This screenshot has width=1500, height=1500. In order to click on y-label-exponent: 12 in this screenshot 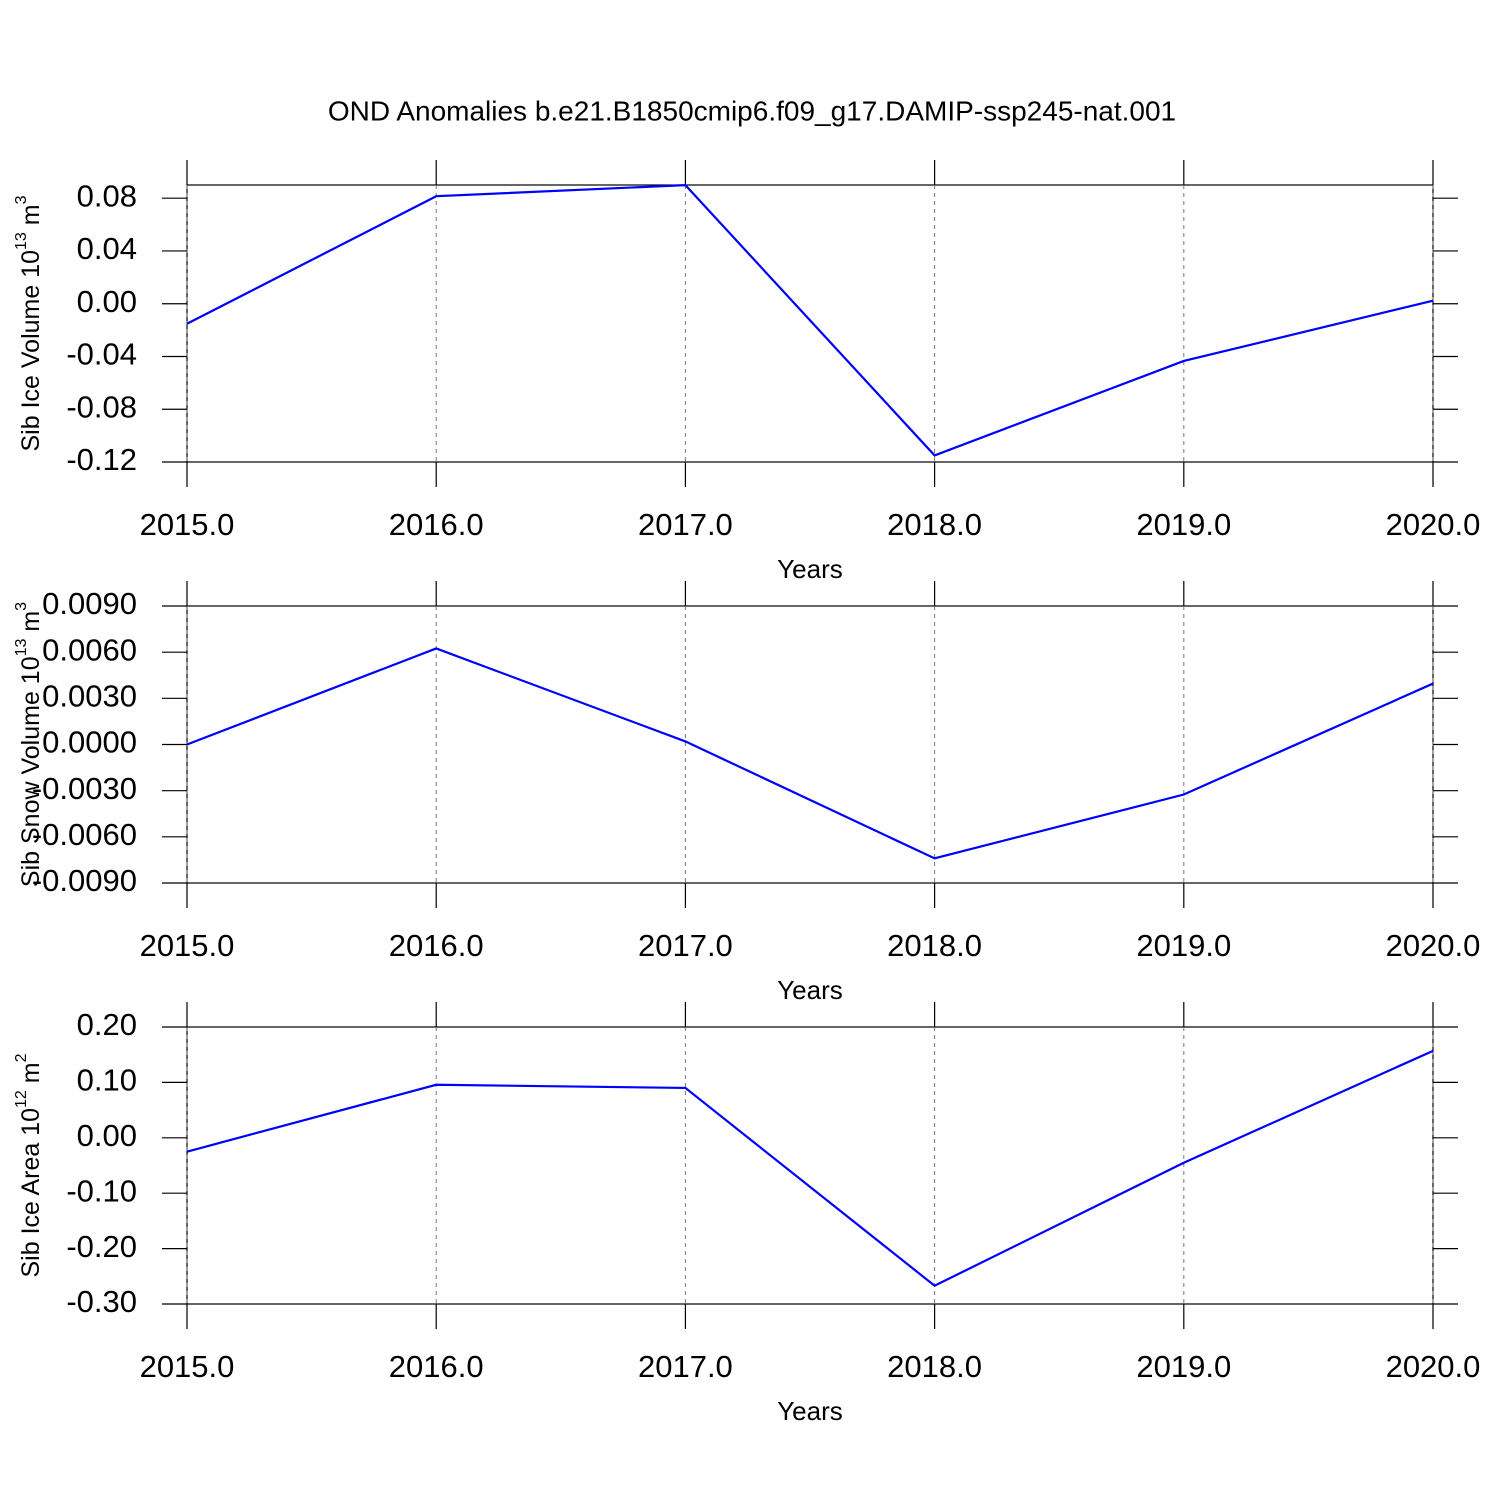, I will do `click(21, 1099)`.